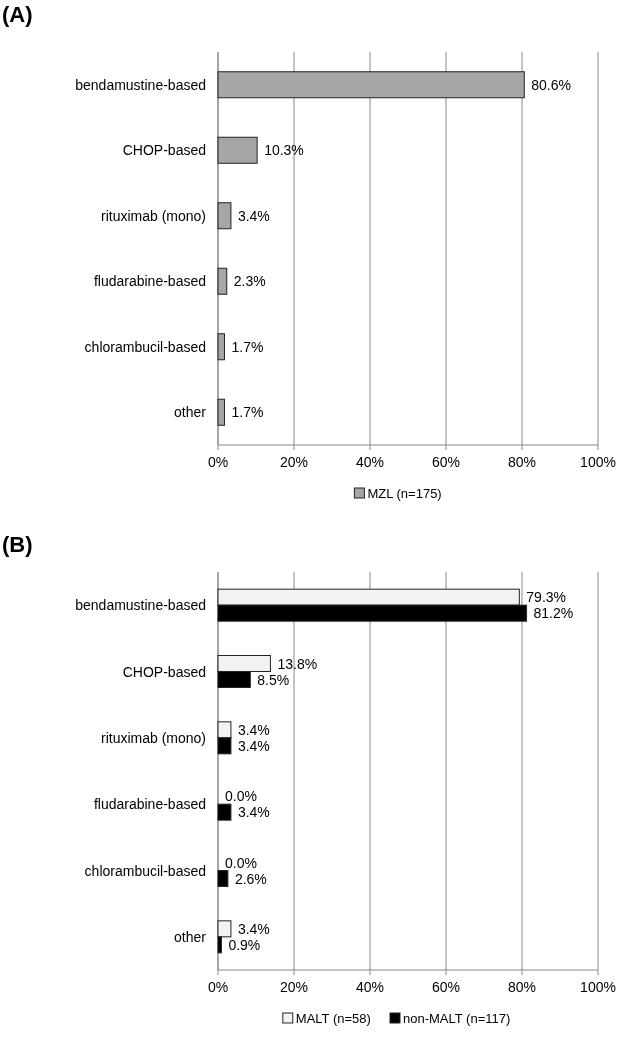  Describe the element at coordinates (249, 281) in the screenshot. I see `data-label: 2.3%` at that location.